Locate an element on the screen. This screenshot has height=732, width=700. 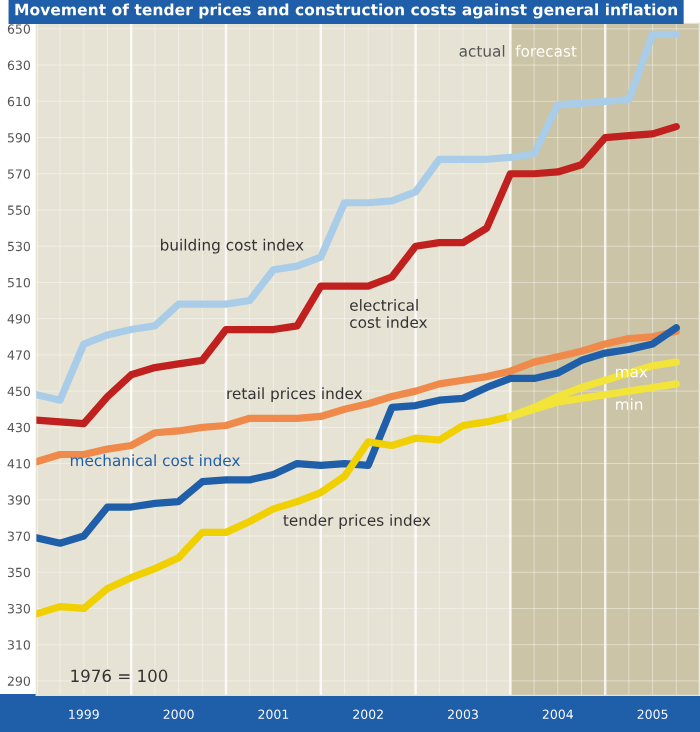
annotation: 1976 = 100 is located at coordinates (119, 676).